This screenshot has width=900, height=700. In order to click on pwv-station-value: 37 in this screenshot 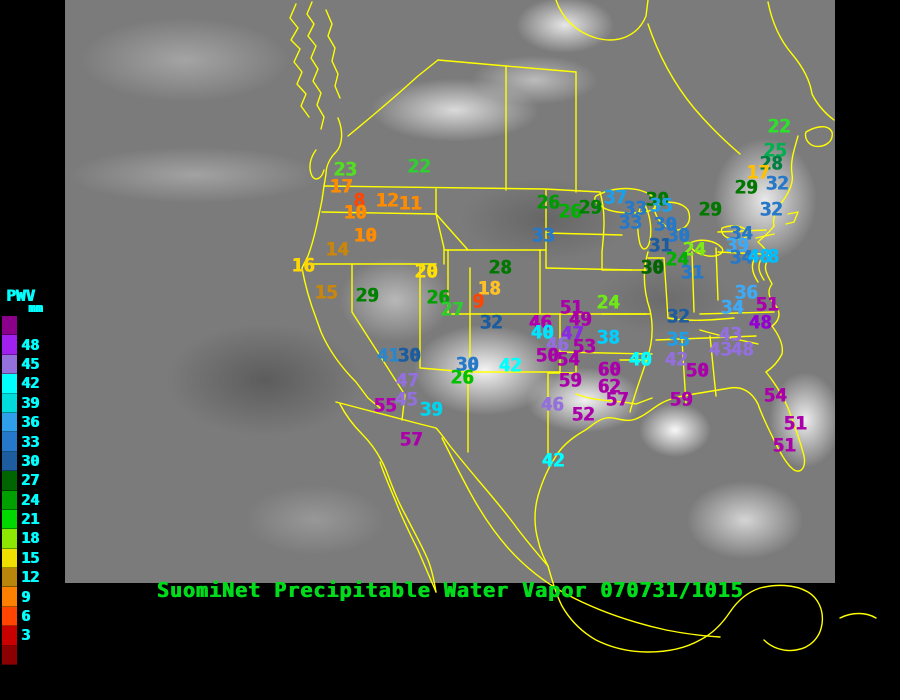, I will do `click(615, 197)`.